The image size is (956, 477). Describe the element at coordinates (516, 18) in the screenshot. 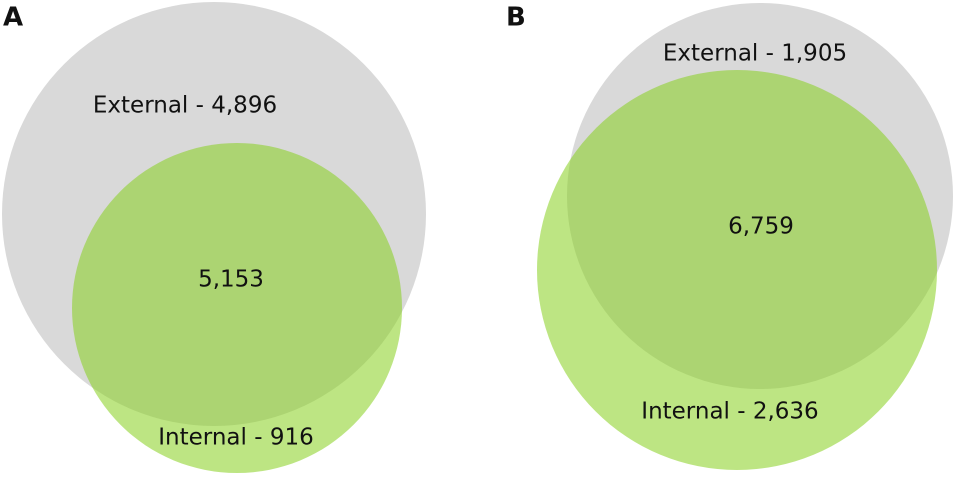

I see `panel-label: B` at that location.